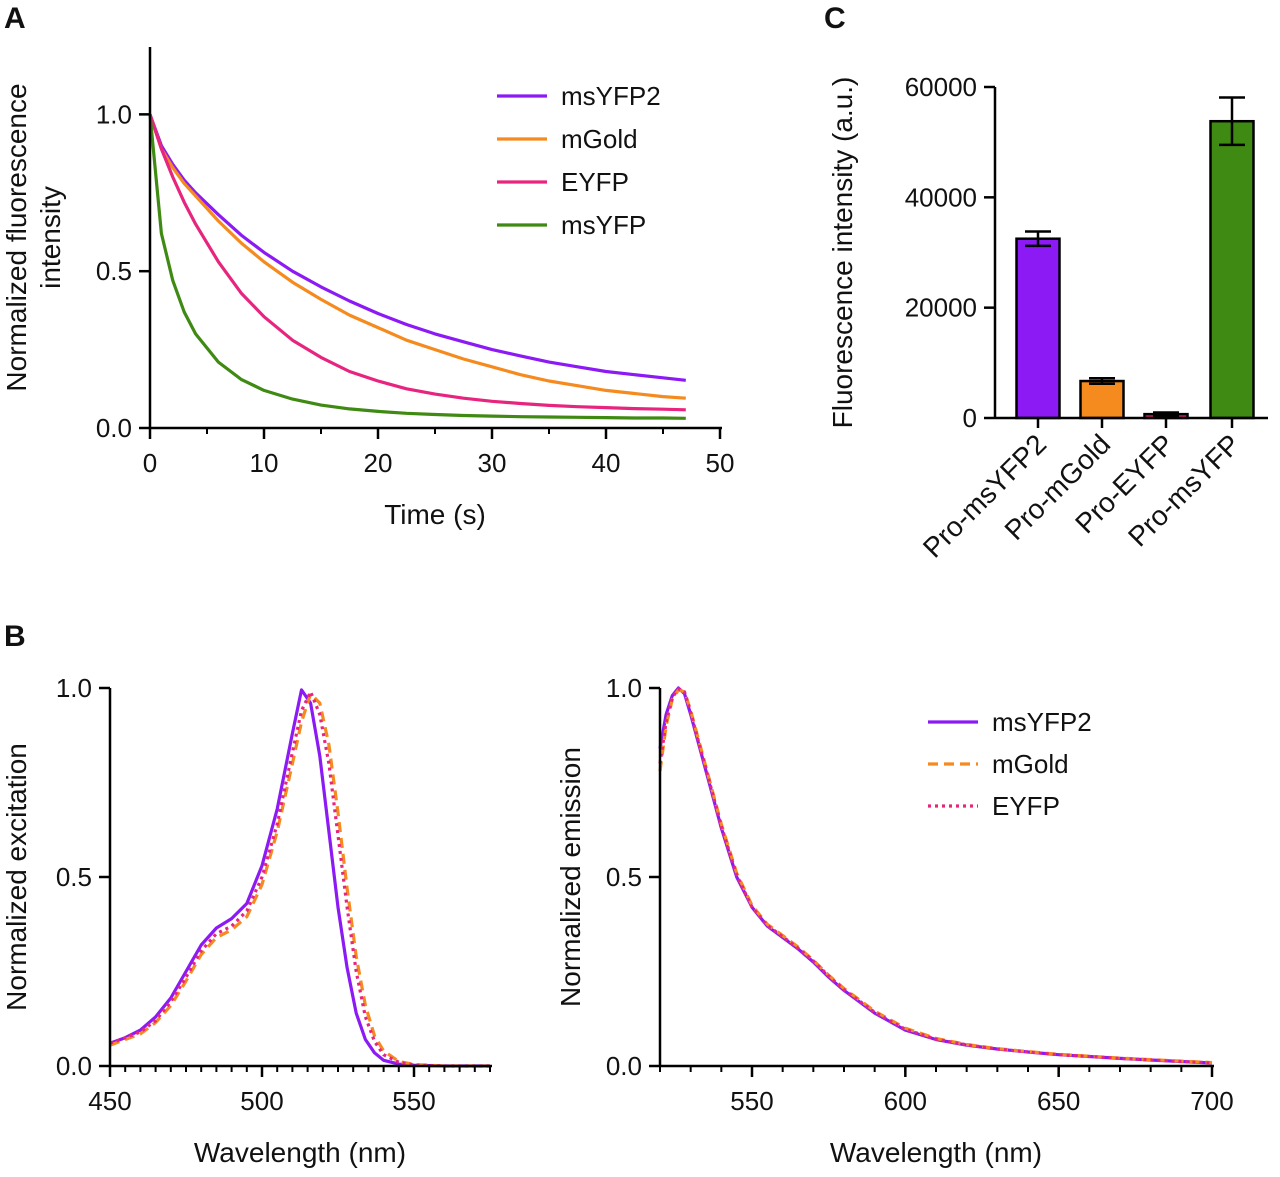 This screenshot has height=1177, width=1280. What do you see at coordinates (1211, 1101) in the screenshot?
I see `x-tick-label: 700` at bounding box center [1211, 1101].